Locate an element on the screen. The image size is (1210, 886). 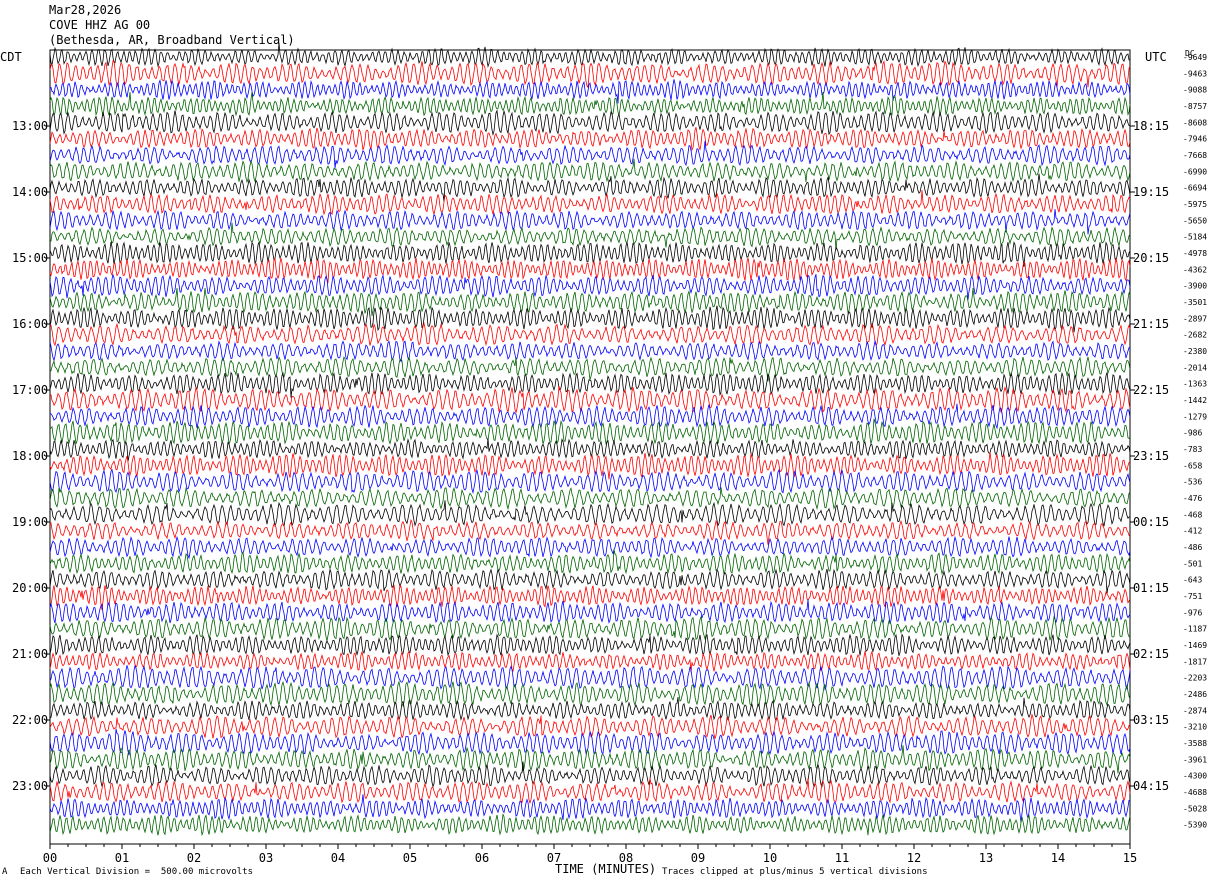
x-tick-label: 05 is located at coordinates (410, 858).